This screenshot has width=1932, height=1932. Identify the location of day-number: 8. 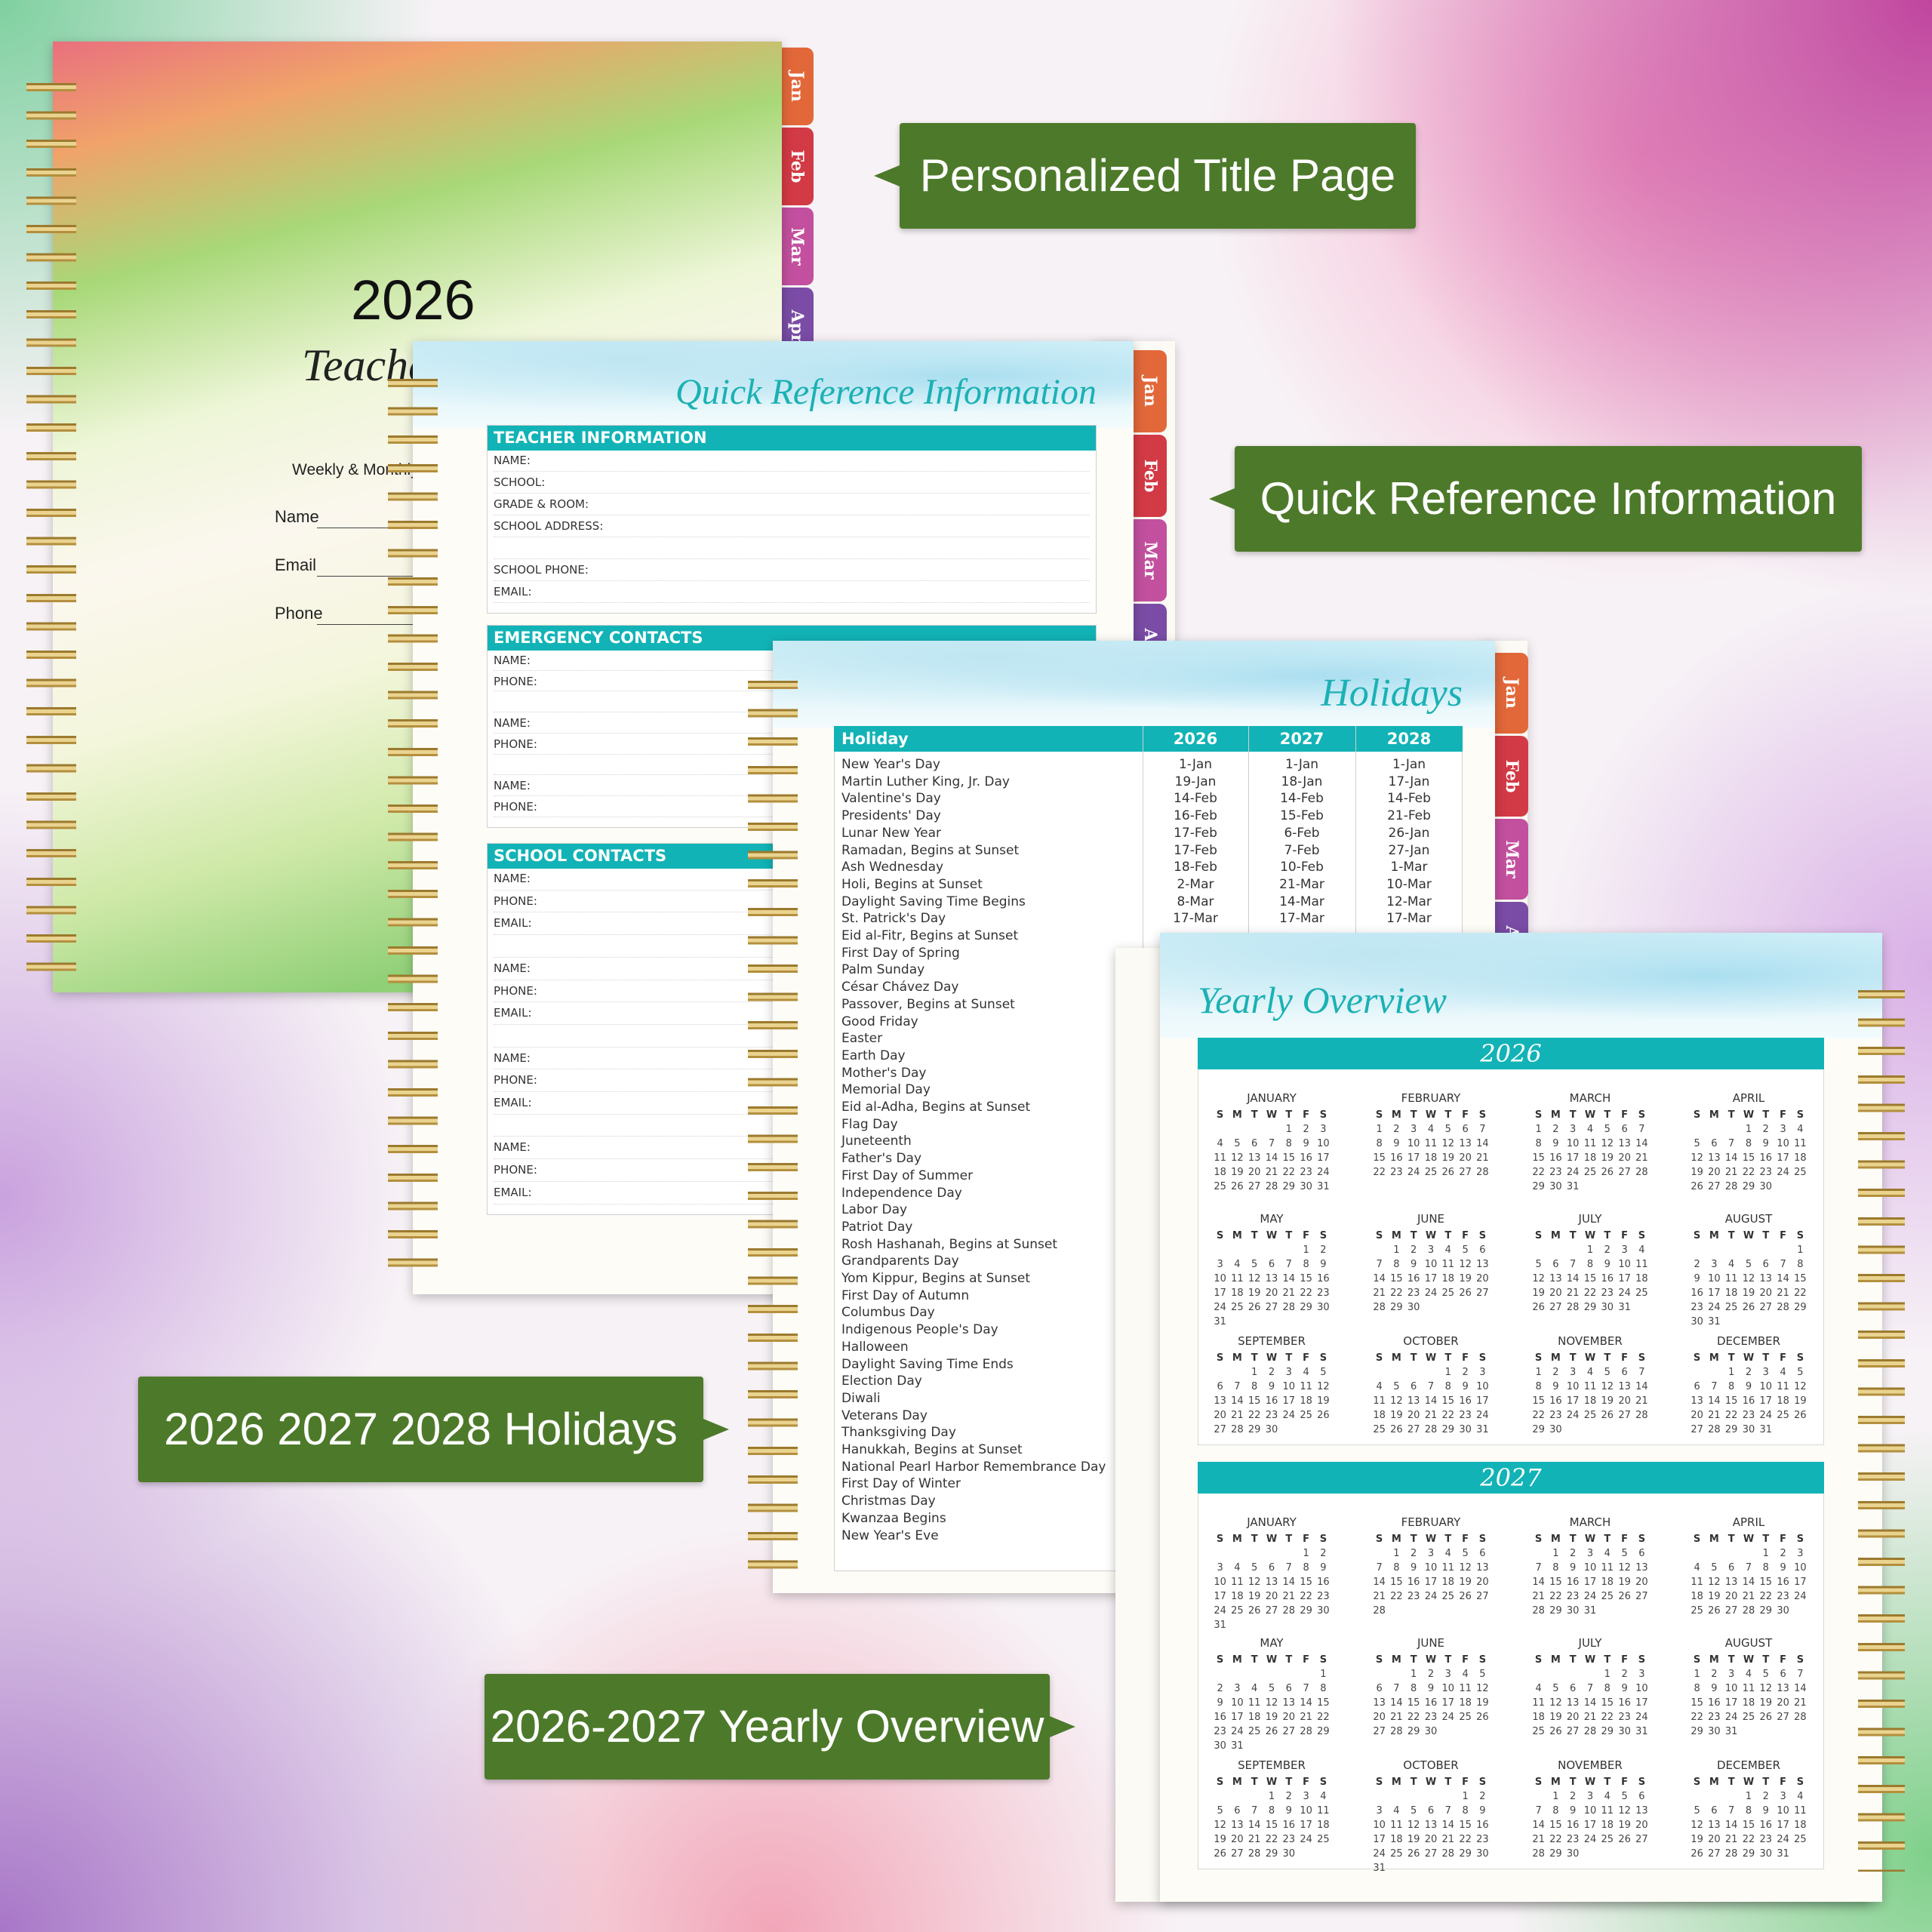
(1607, 1688).